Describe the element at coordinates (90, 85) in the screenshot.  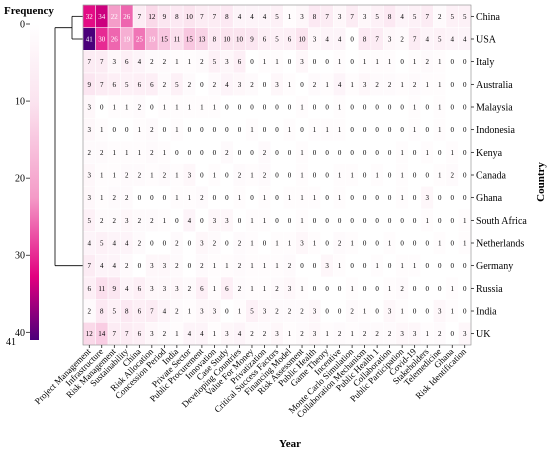
I see `cell-value-label: 9` at that location.